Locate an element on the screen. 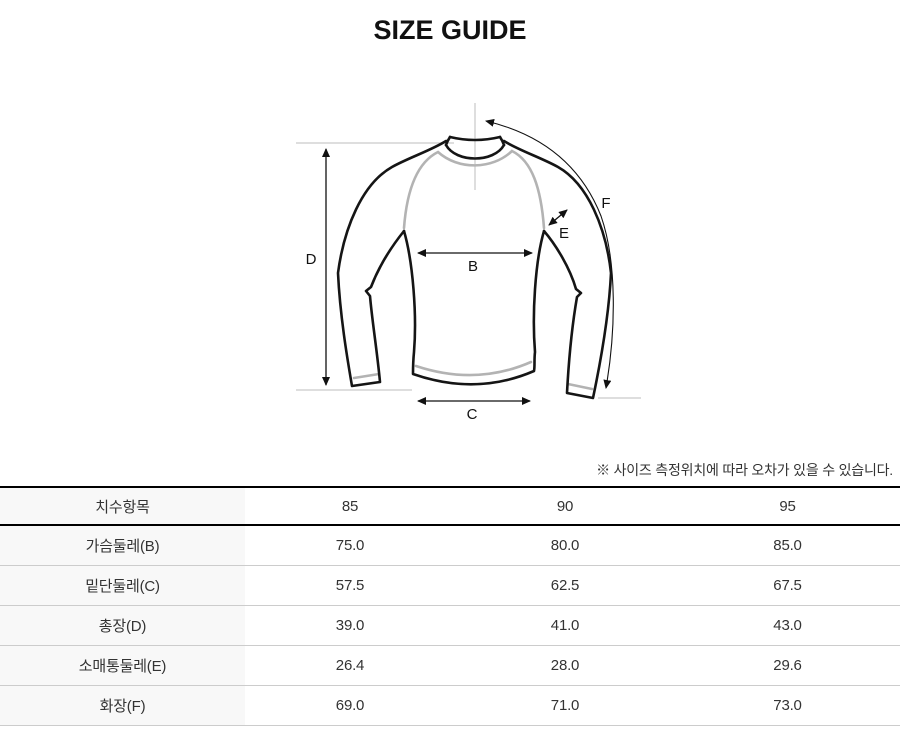 The height and width of the screenshot is (743, 900). cell-value: 71.0 is located at coordinates (565, 705).